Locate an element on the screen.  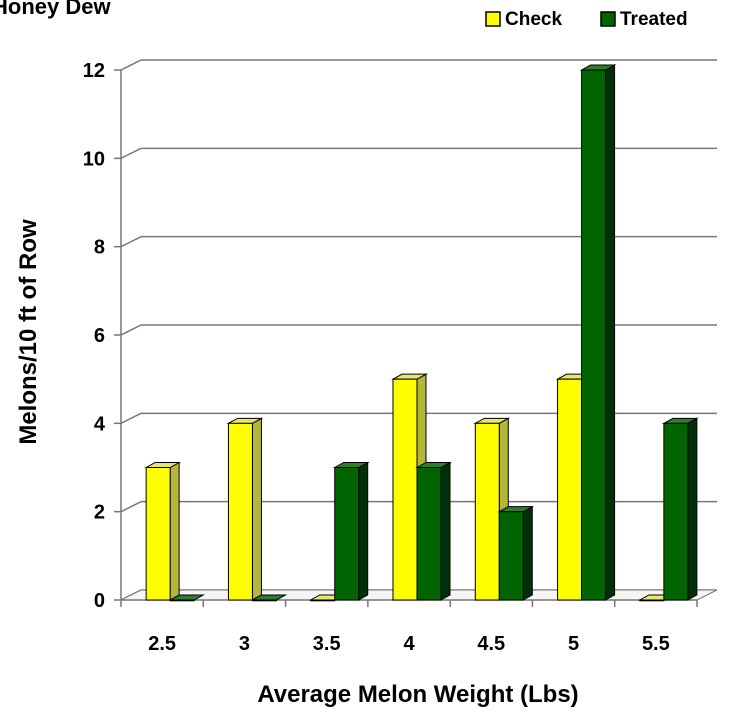
bar-front-treated-2.5 is located at coordinates (182, 600).